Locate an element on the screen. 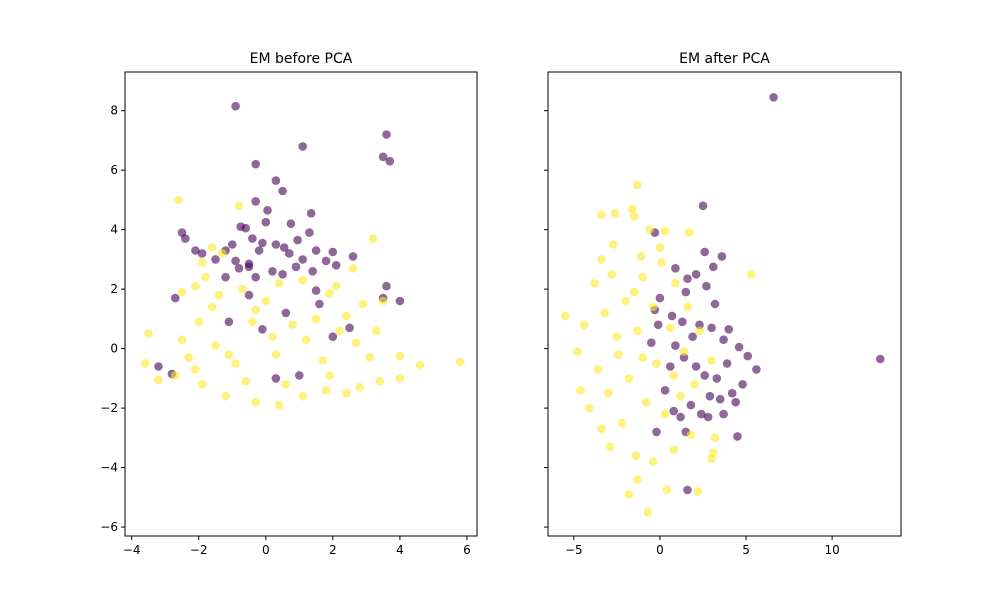 The width and height of the screenshot is (1000, 600). y-tick-label: −4 is located at coordinates (109, 468).